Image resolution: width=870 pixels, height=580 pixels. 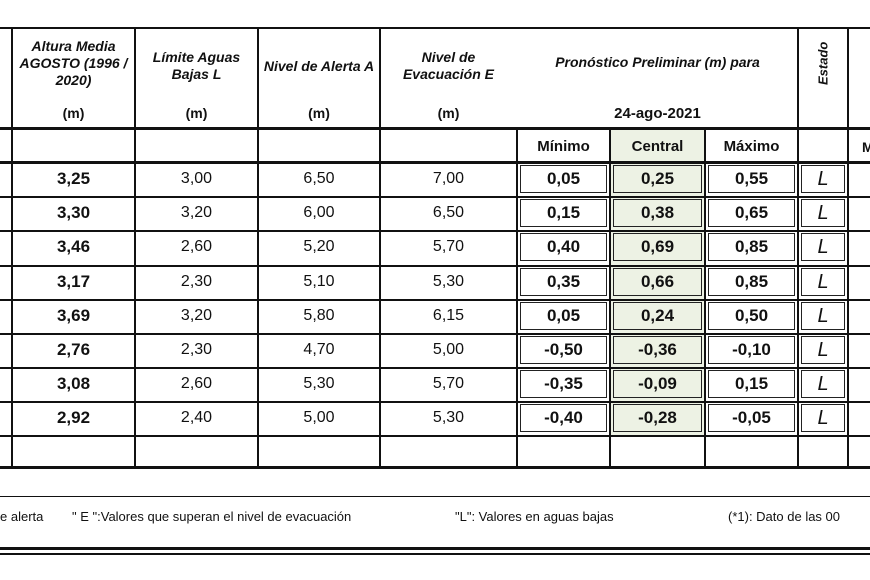 I want to click on value-cell: 0,50, so click(x=751, y=315).